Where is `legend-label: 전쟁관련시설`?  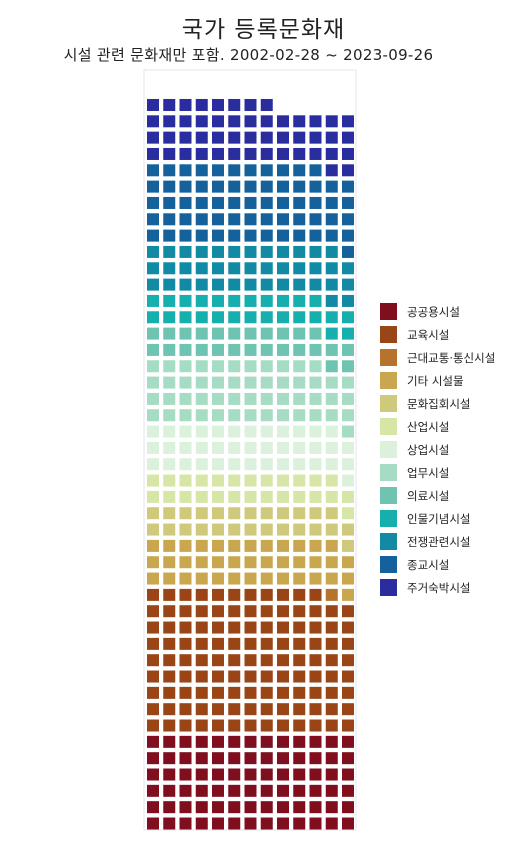
legend-label: 전쟁관련시설 is located at coordinates (438, 542).